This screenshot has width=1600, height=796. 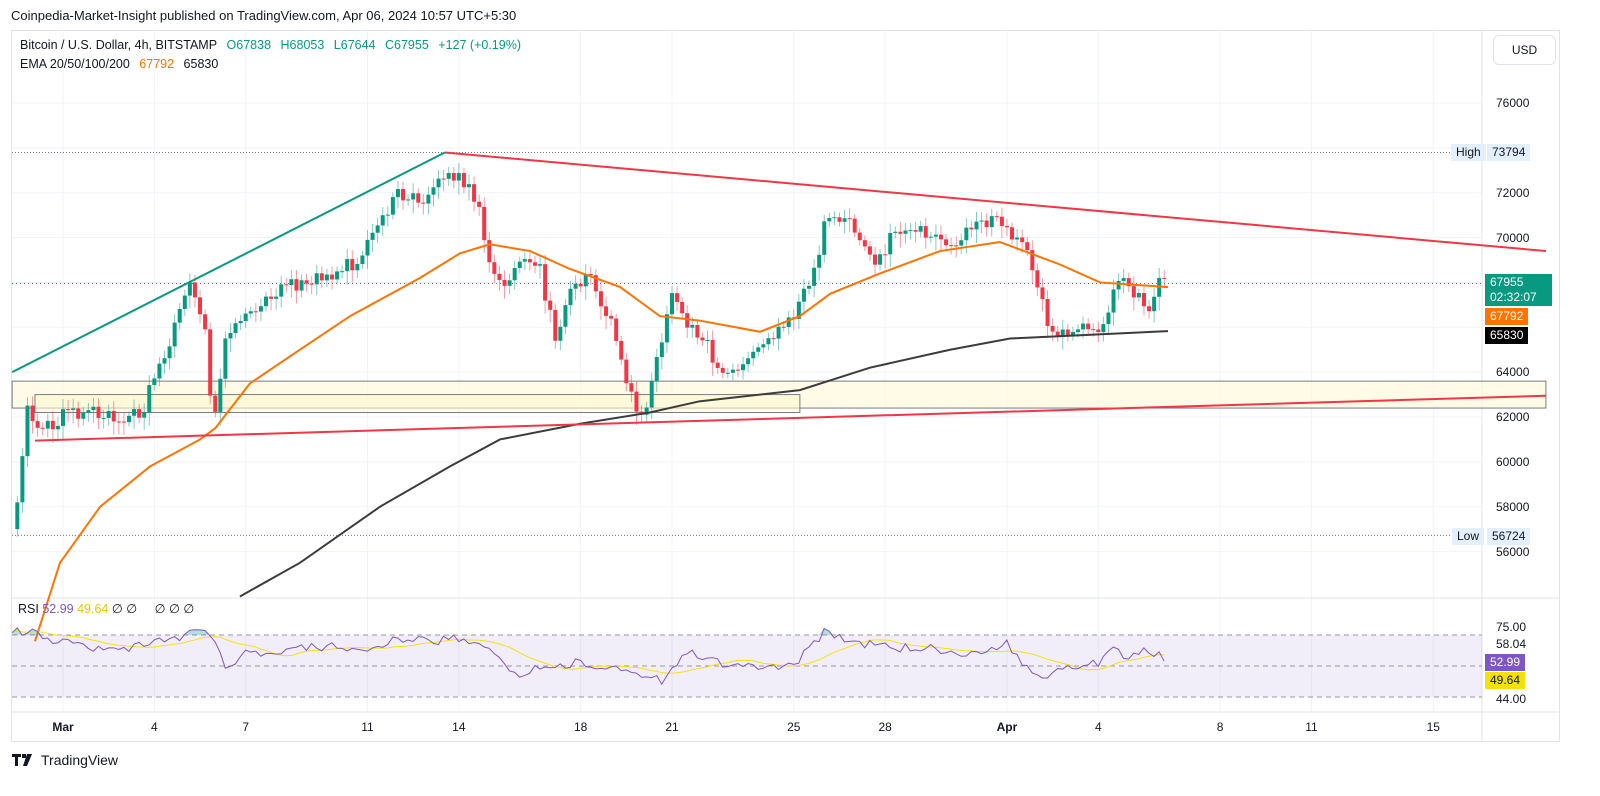 What do you see at coordinates (367, 727) in the screenshot?
I see `time-axis-label: 11` at bounding box center [367, 727].